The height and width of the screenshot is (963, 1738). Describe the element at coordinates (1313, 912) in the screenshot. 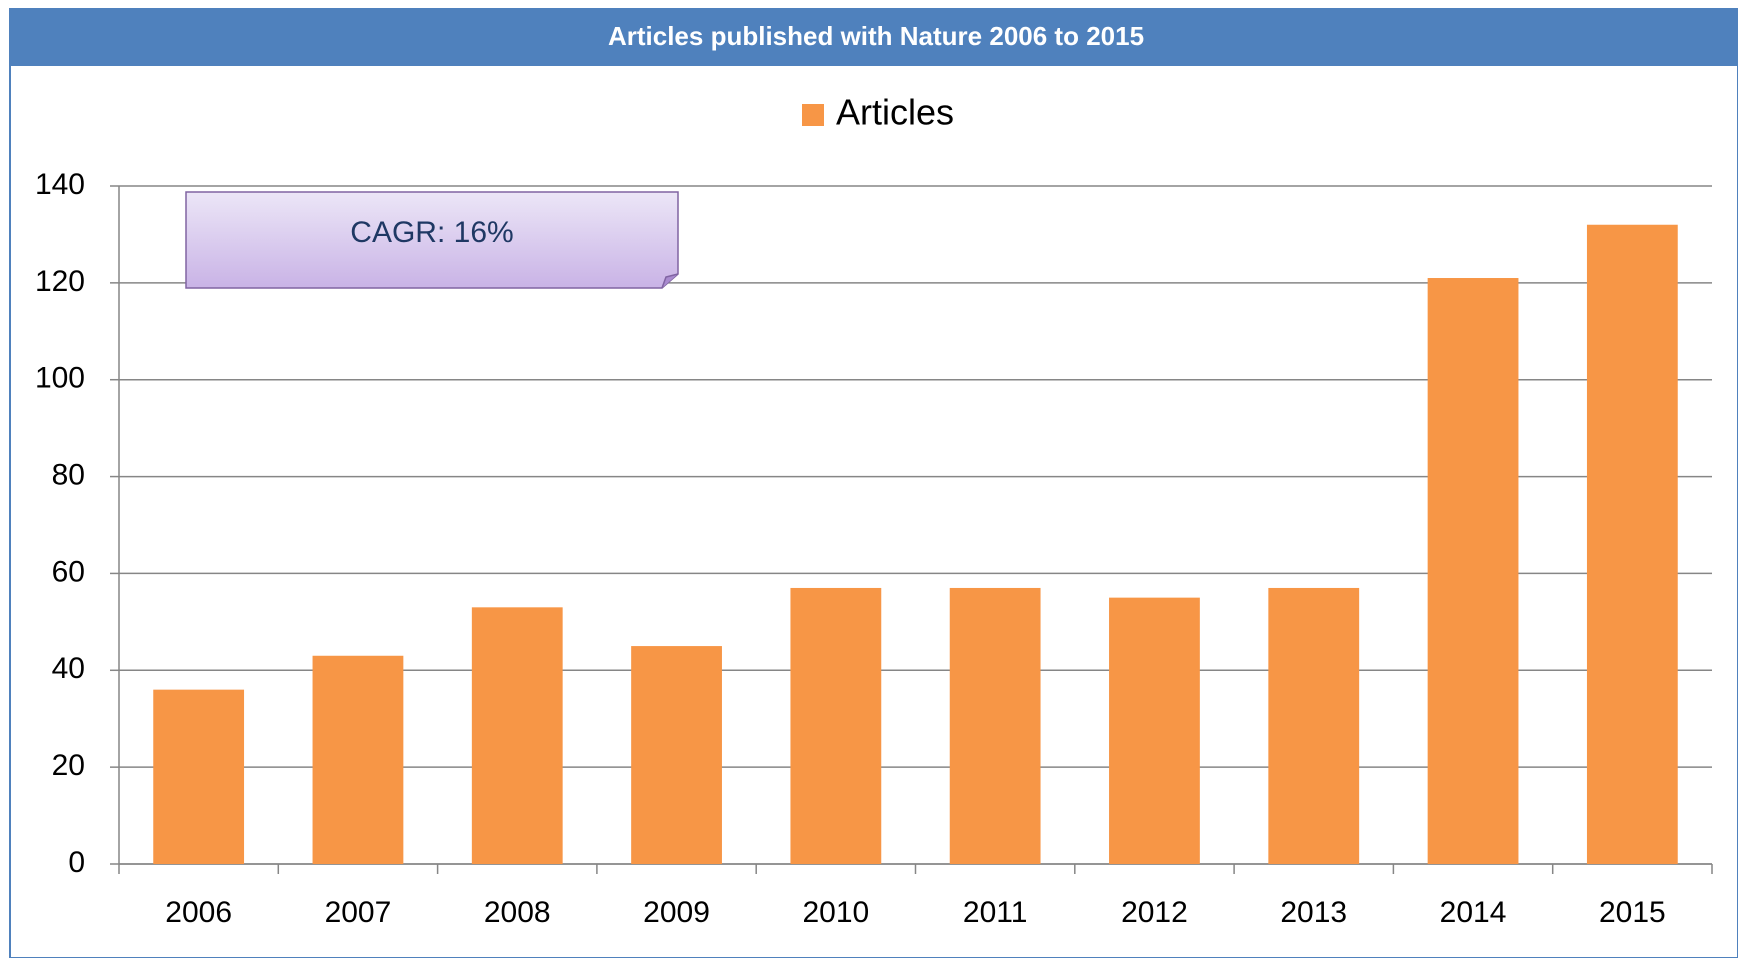

I see `x-tick-label: 2013` at that location.